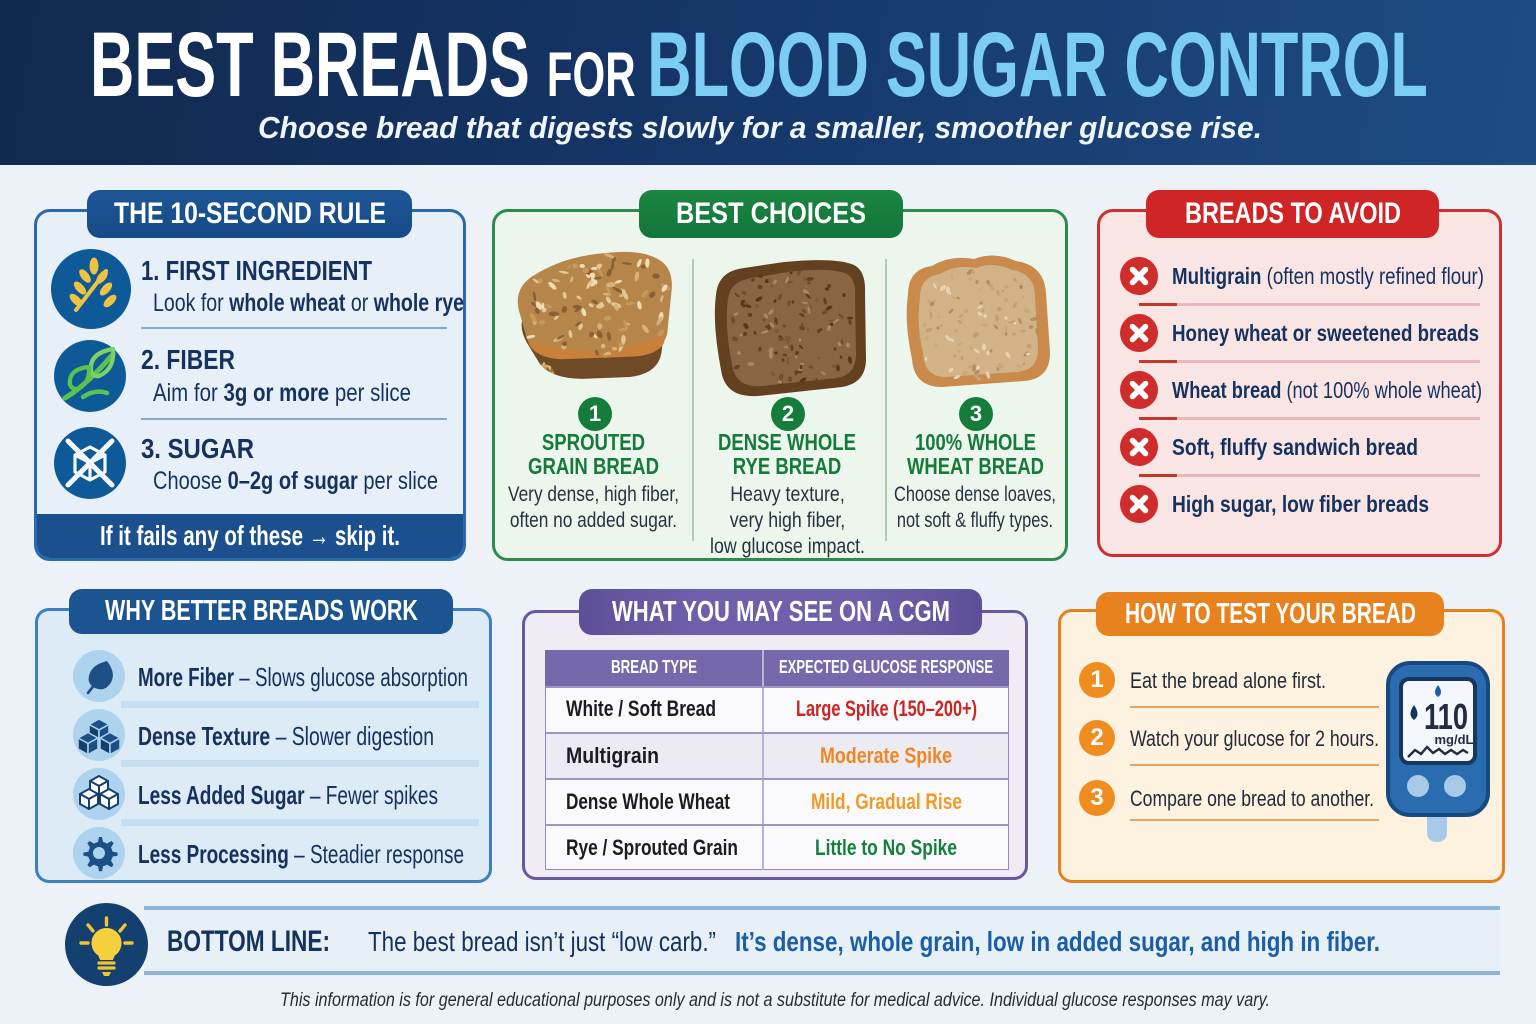  What do you see at coordinates (1454, 739) in the screenshot?
I see `svg-text: mg/dL` at bounding box center [1454, 739].